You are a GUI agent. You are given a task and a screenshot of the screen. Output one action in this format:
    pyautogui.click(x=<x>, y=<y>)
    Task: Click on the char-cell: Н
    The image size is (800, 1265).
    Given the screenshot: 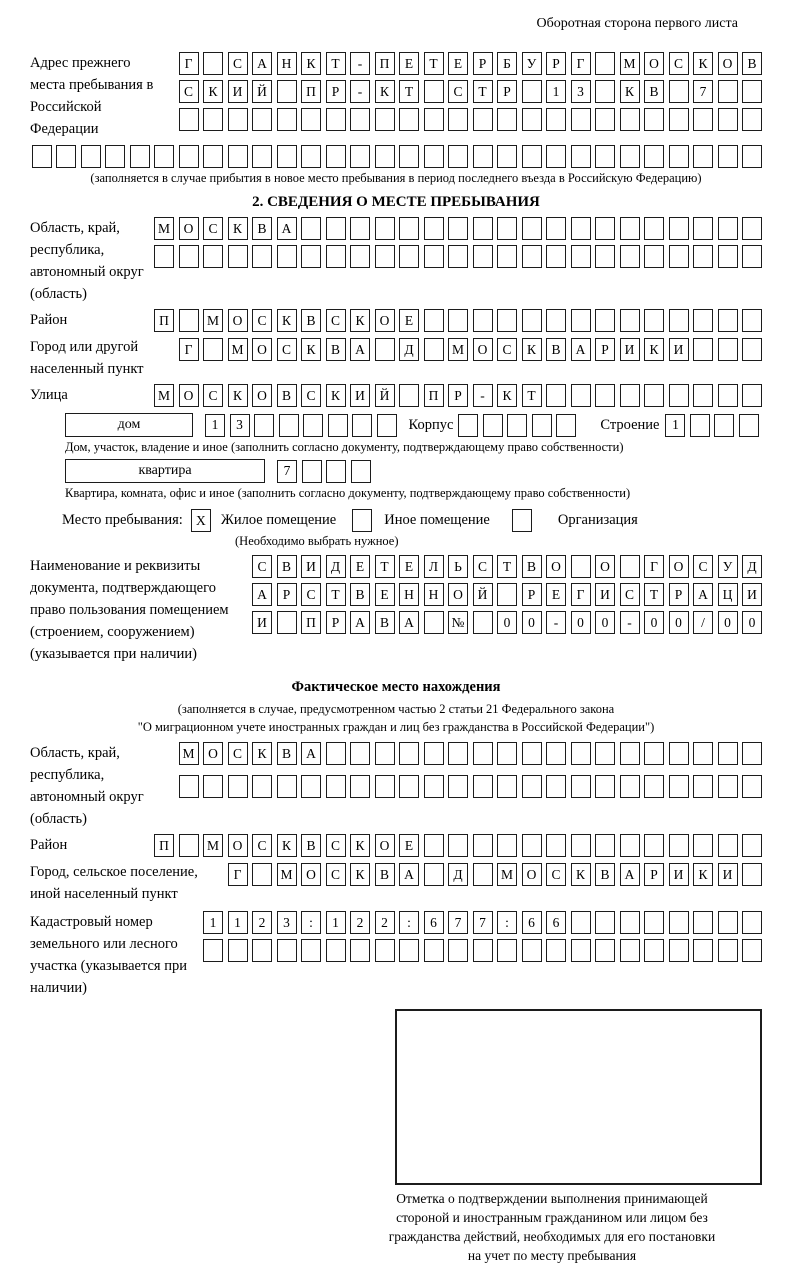 What is the action you would take?
    pyautogui.click(x=286, y=63)
    